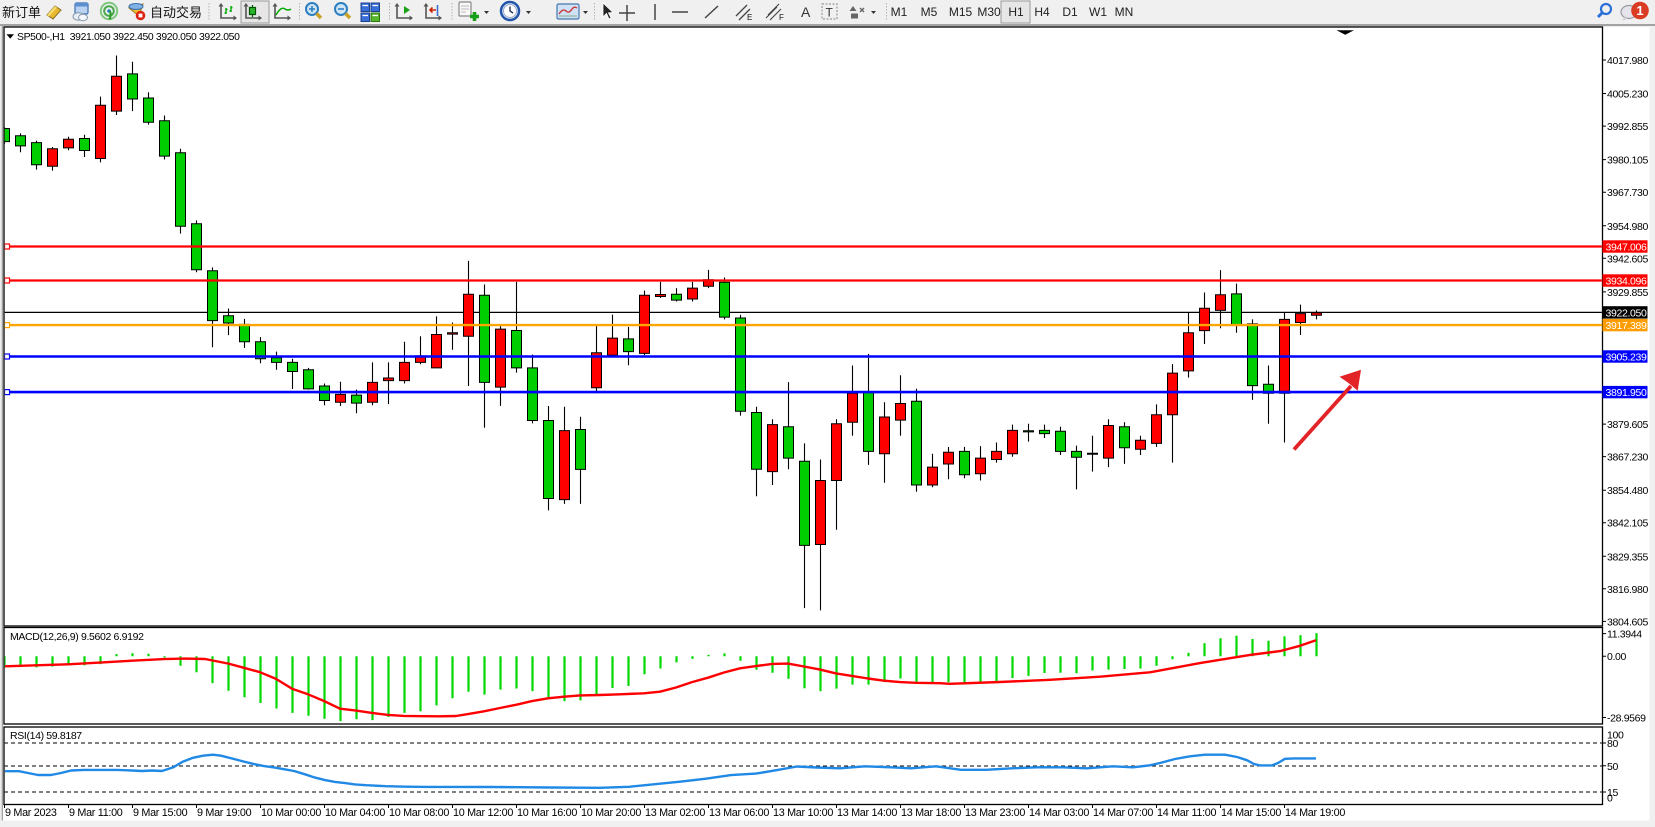 Image resolution: width=1655 pixels, height=827 pixels. Describe the element at coordinates (1627, 248) in the screenshot. I see `svg-text: 3947.006` at that location.